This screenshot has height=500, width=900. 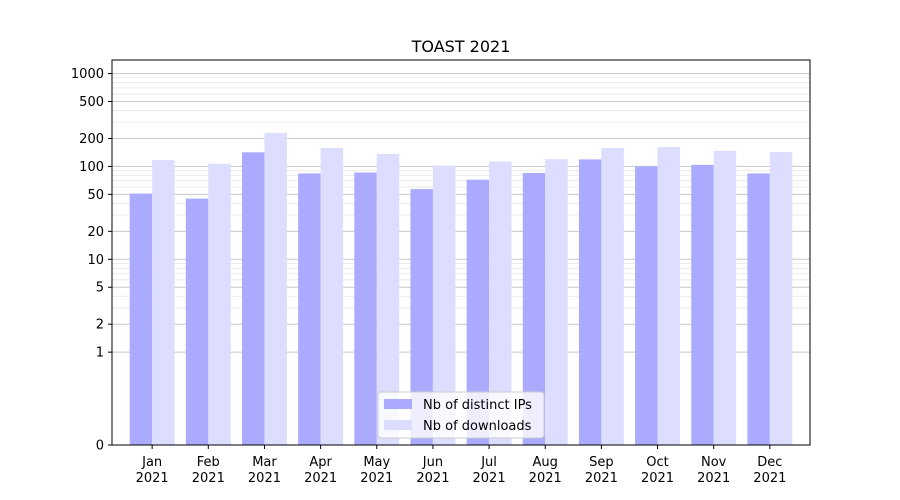 What do you see at coordinates (151, 462) in the screenshot?
I see `x-tick-label-month: Jan` at bounding box center [151, 462].